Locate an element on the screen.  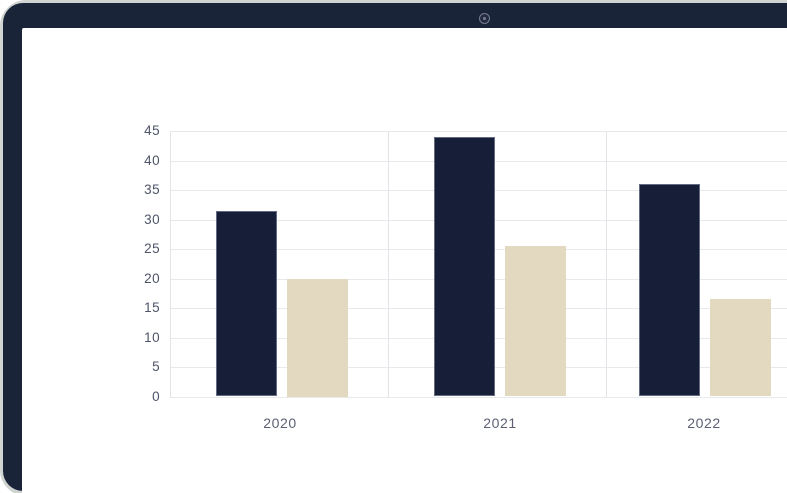
webcam-icon is located at coordinates (484, 18).